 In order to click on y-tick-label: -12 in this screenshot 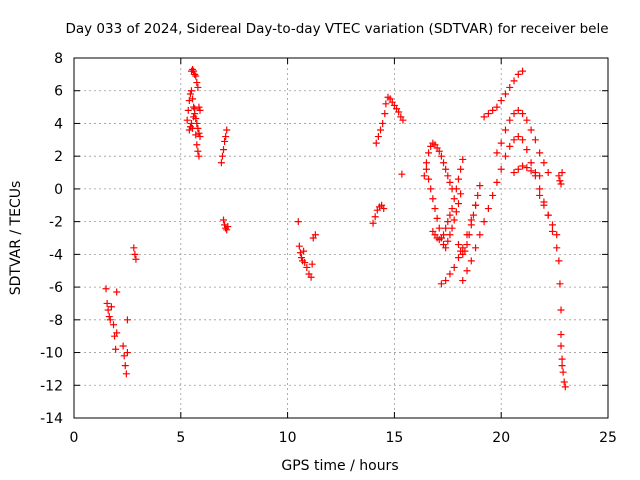, I will do `click(51, 386)`.